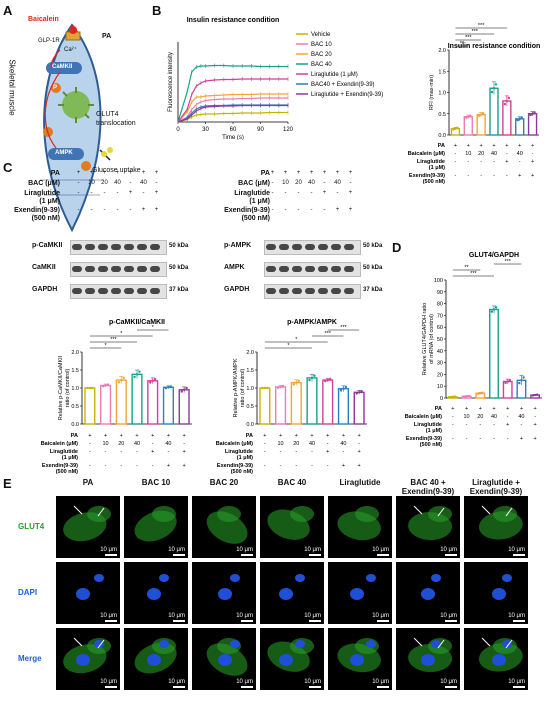 This screenshot has height=701, width=550. Describe the element at coordinates (234, 444) in the screenshot. I see `condition-label: Baicalein (μM)` at that location.